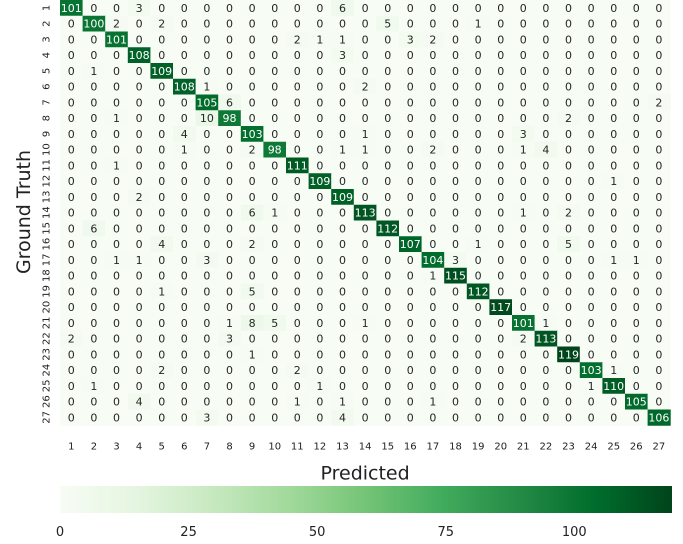 The width and height of the screenshot is (683, 544). What do you see at coordinates (546, 446) in the screenshot?
I see `x-tick-label: 22` at bounding box center [546, 446].